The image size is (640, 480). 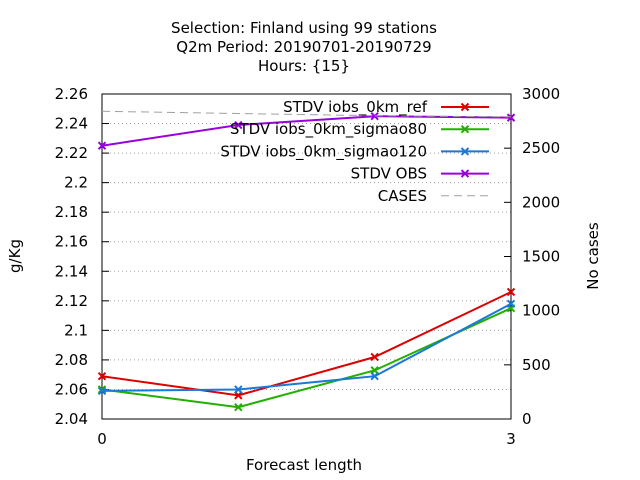 What do you see at coordinates (71, 242) in the screenshot?
I see `y-tick-label: 2.16` at bounding box center [71, 242].